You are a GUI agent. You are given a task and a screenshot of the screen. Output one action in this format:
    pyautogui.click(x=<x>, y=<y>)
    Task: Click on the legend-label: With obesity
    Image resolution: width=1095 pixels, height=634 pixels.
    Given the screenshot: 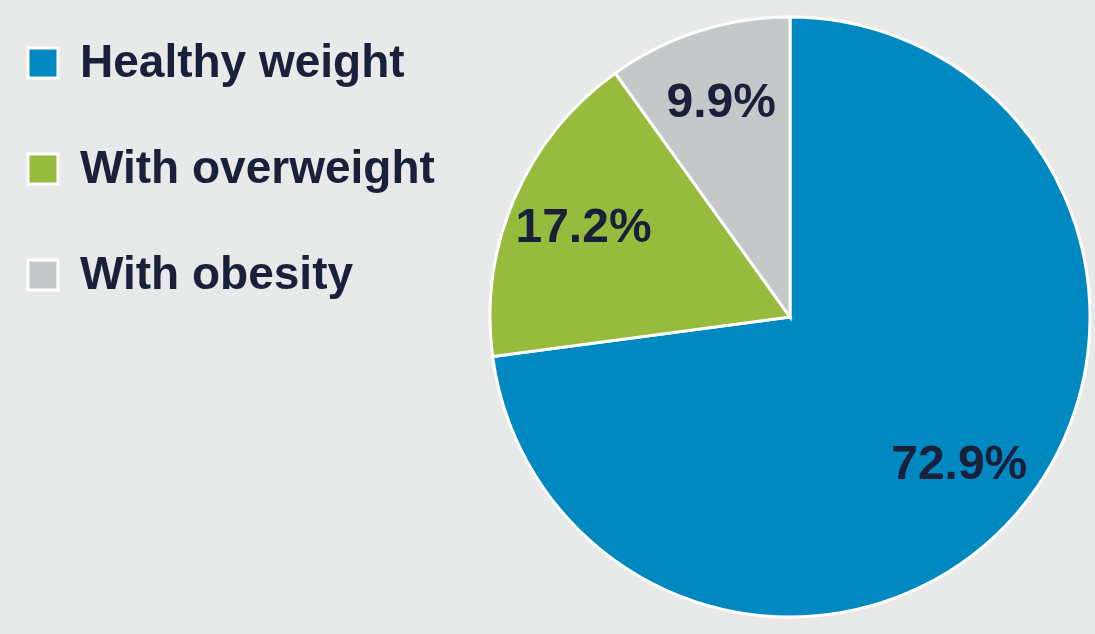 What is the action you would take?
    pyautogui.click(x=217, y=273)
    